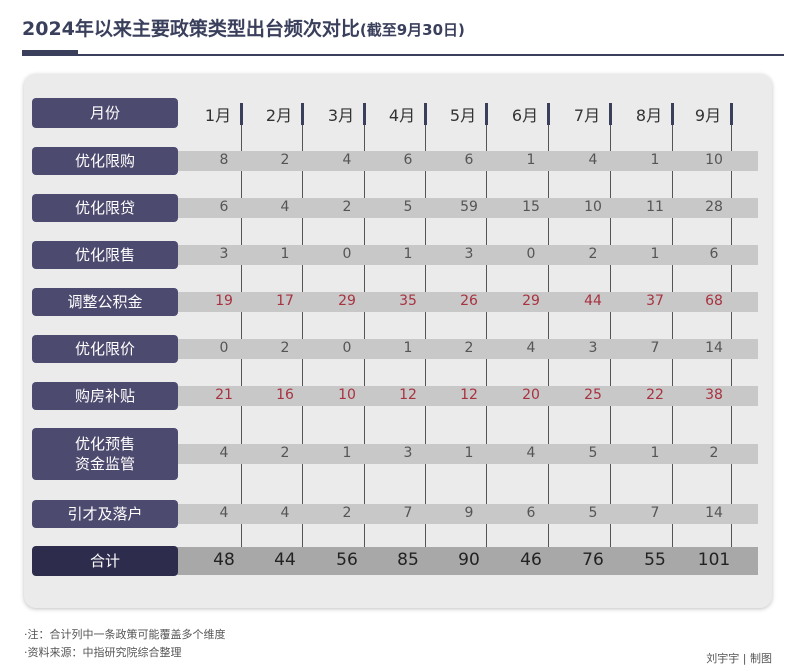  Describe the element at coordinates (224, 395) in the screenshot. I see `table-cell: 21` at that location.